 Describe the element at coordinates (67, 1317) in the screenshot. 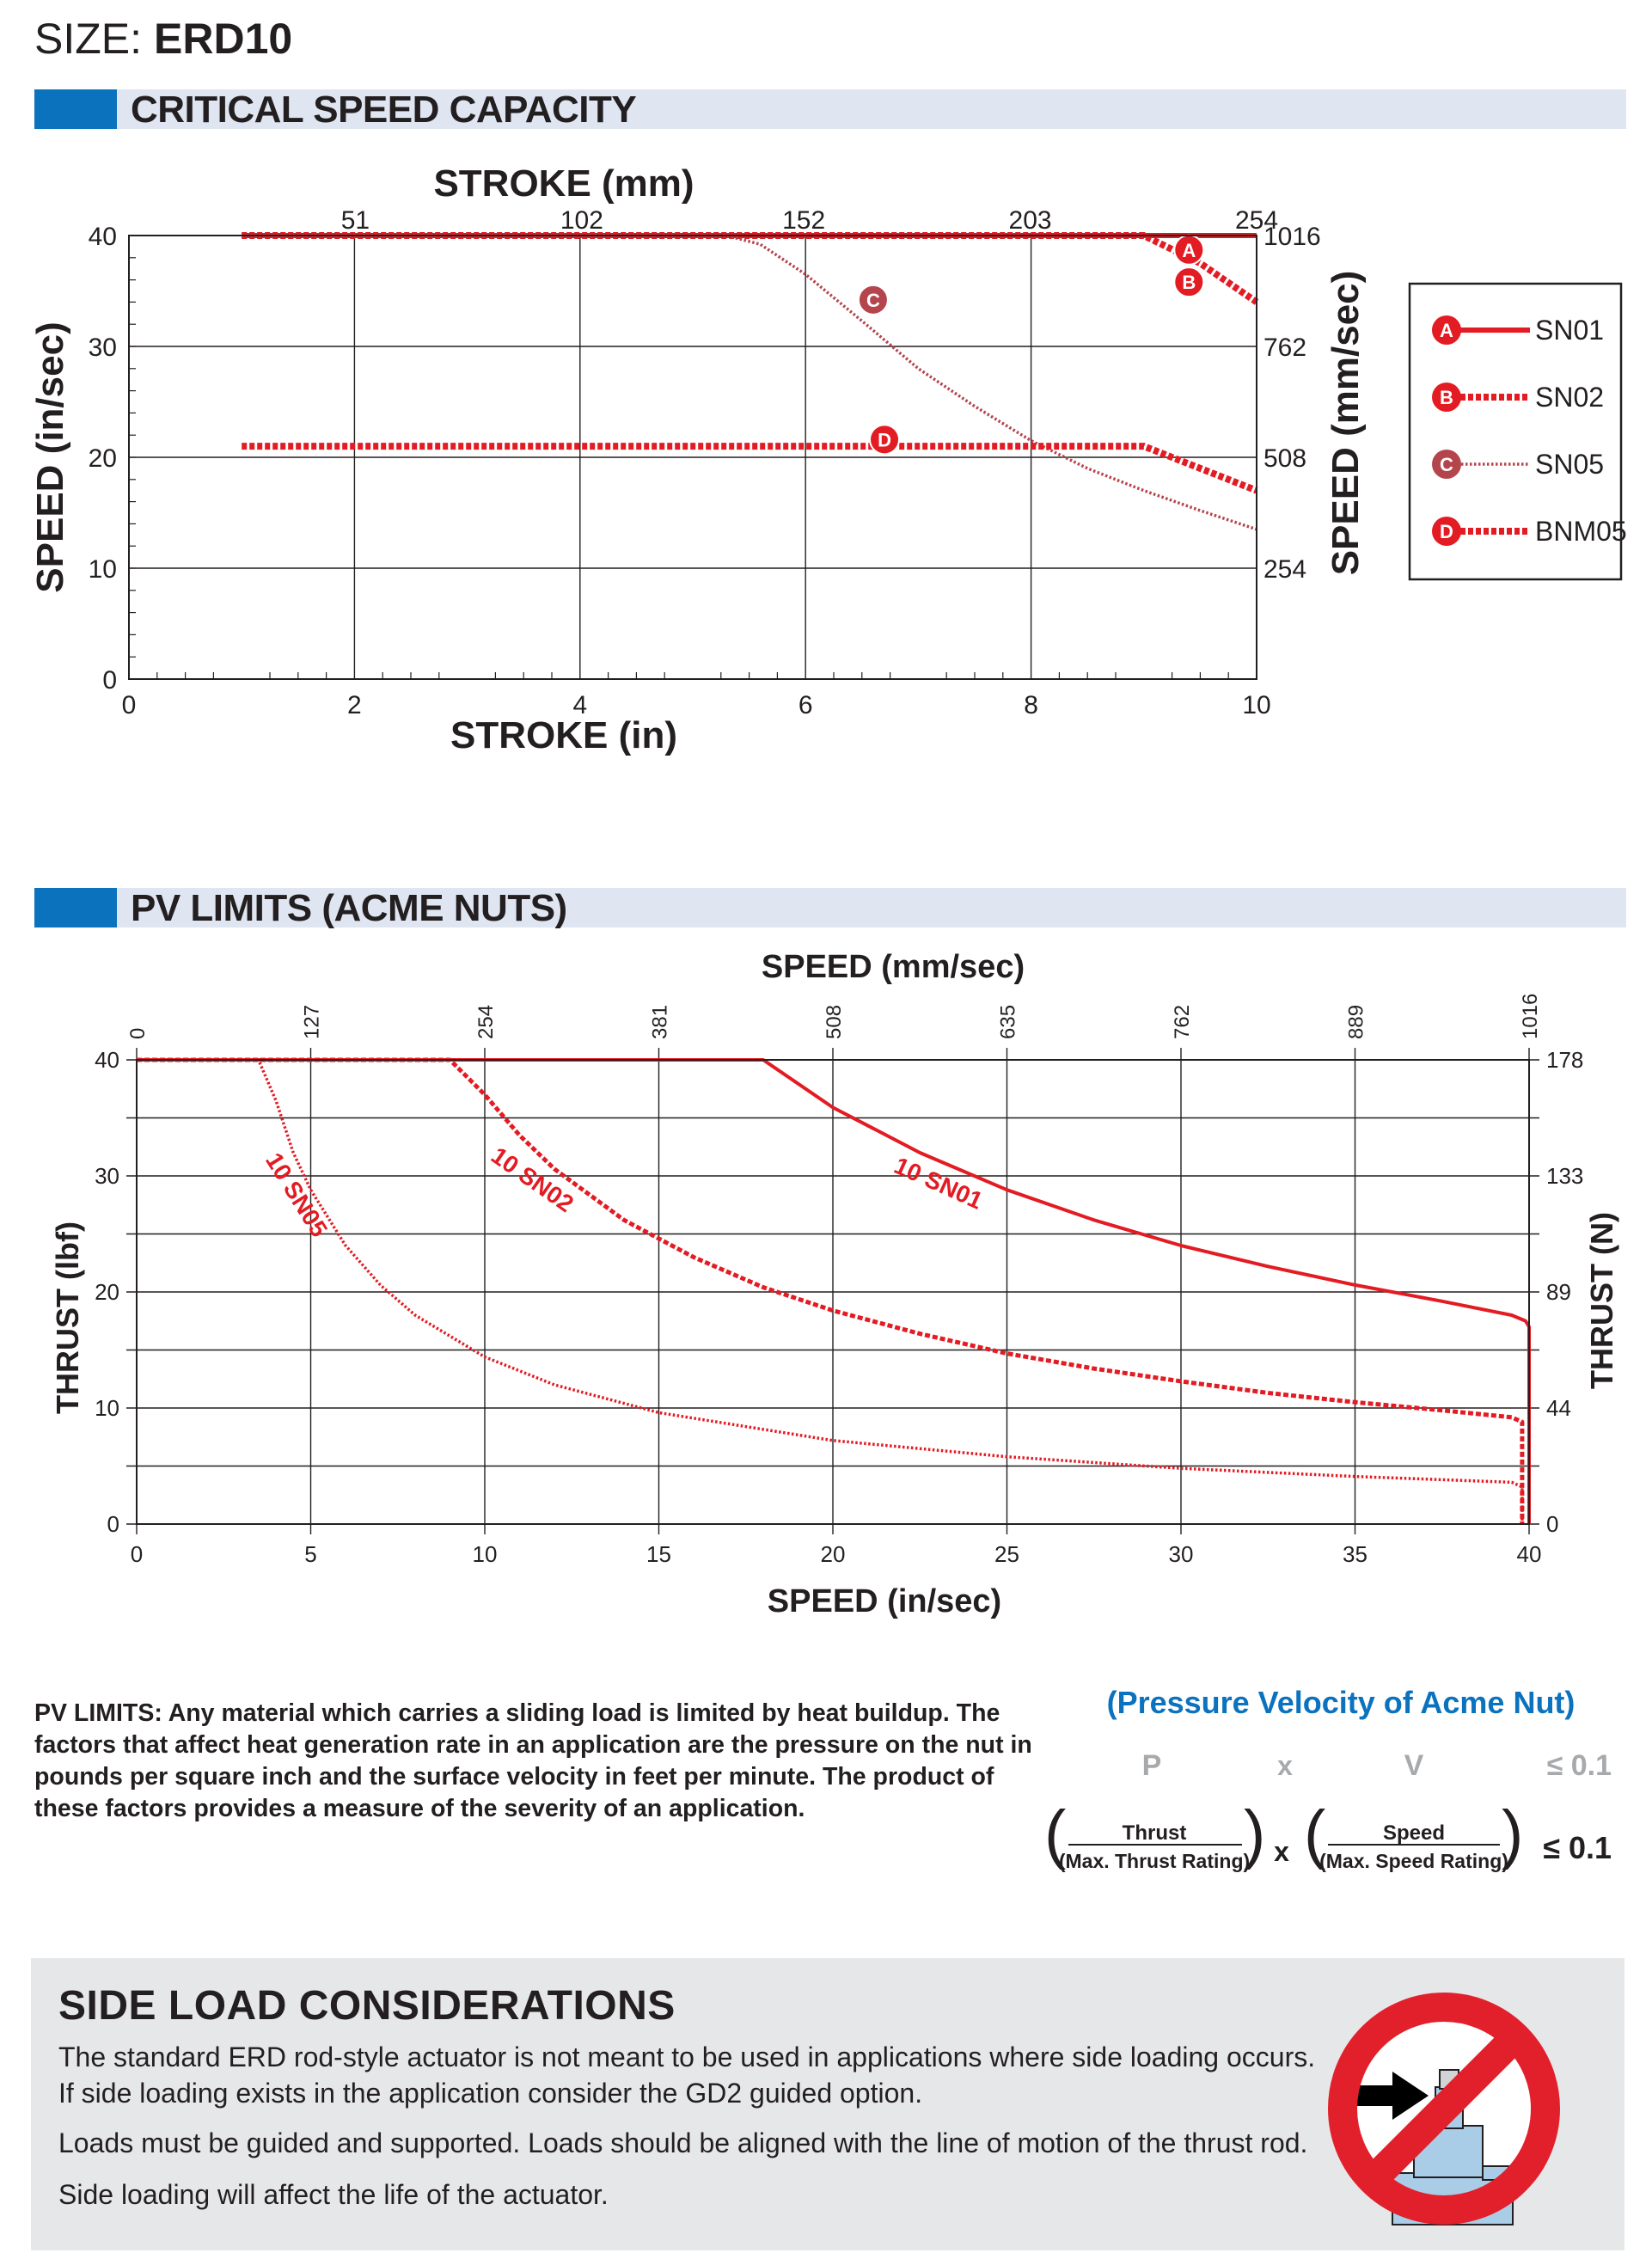

I see `y-axis-title: THRUST (lbf)` at that location.